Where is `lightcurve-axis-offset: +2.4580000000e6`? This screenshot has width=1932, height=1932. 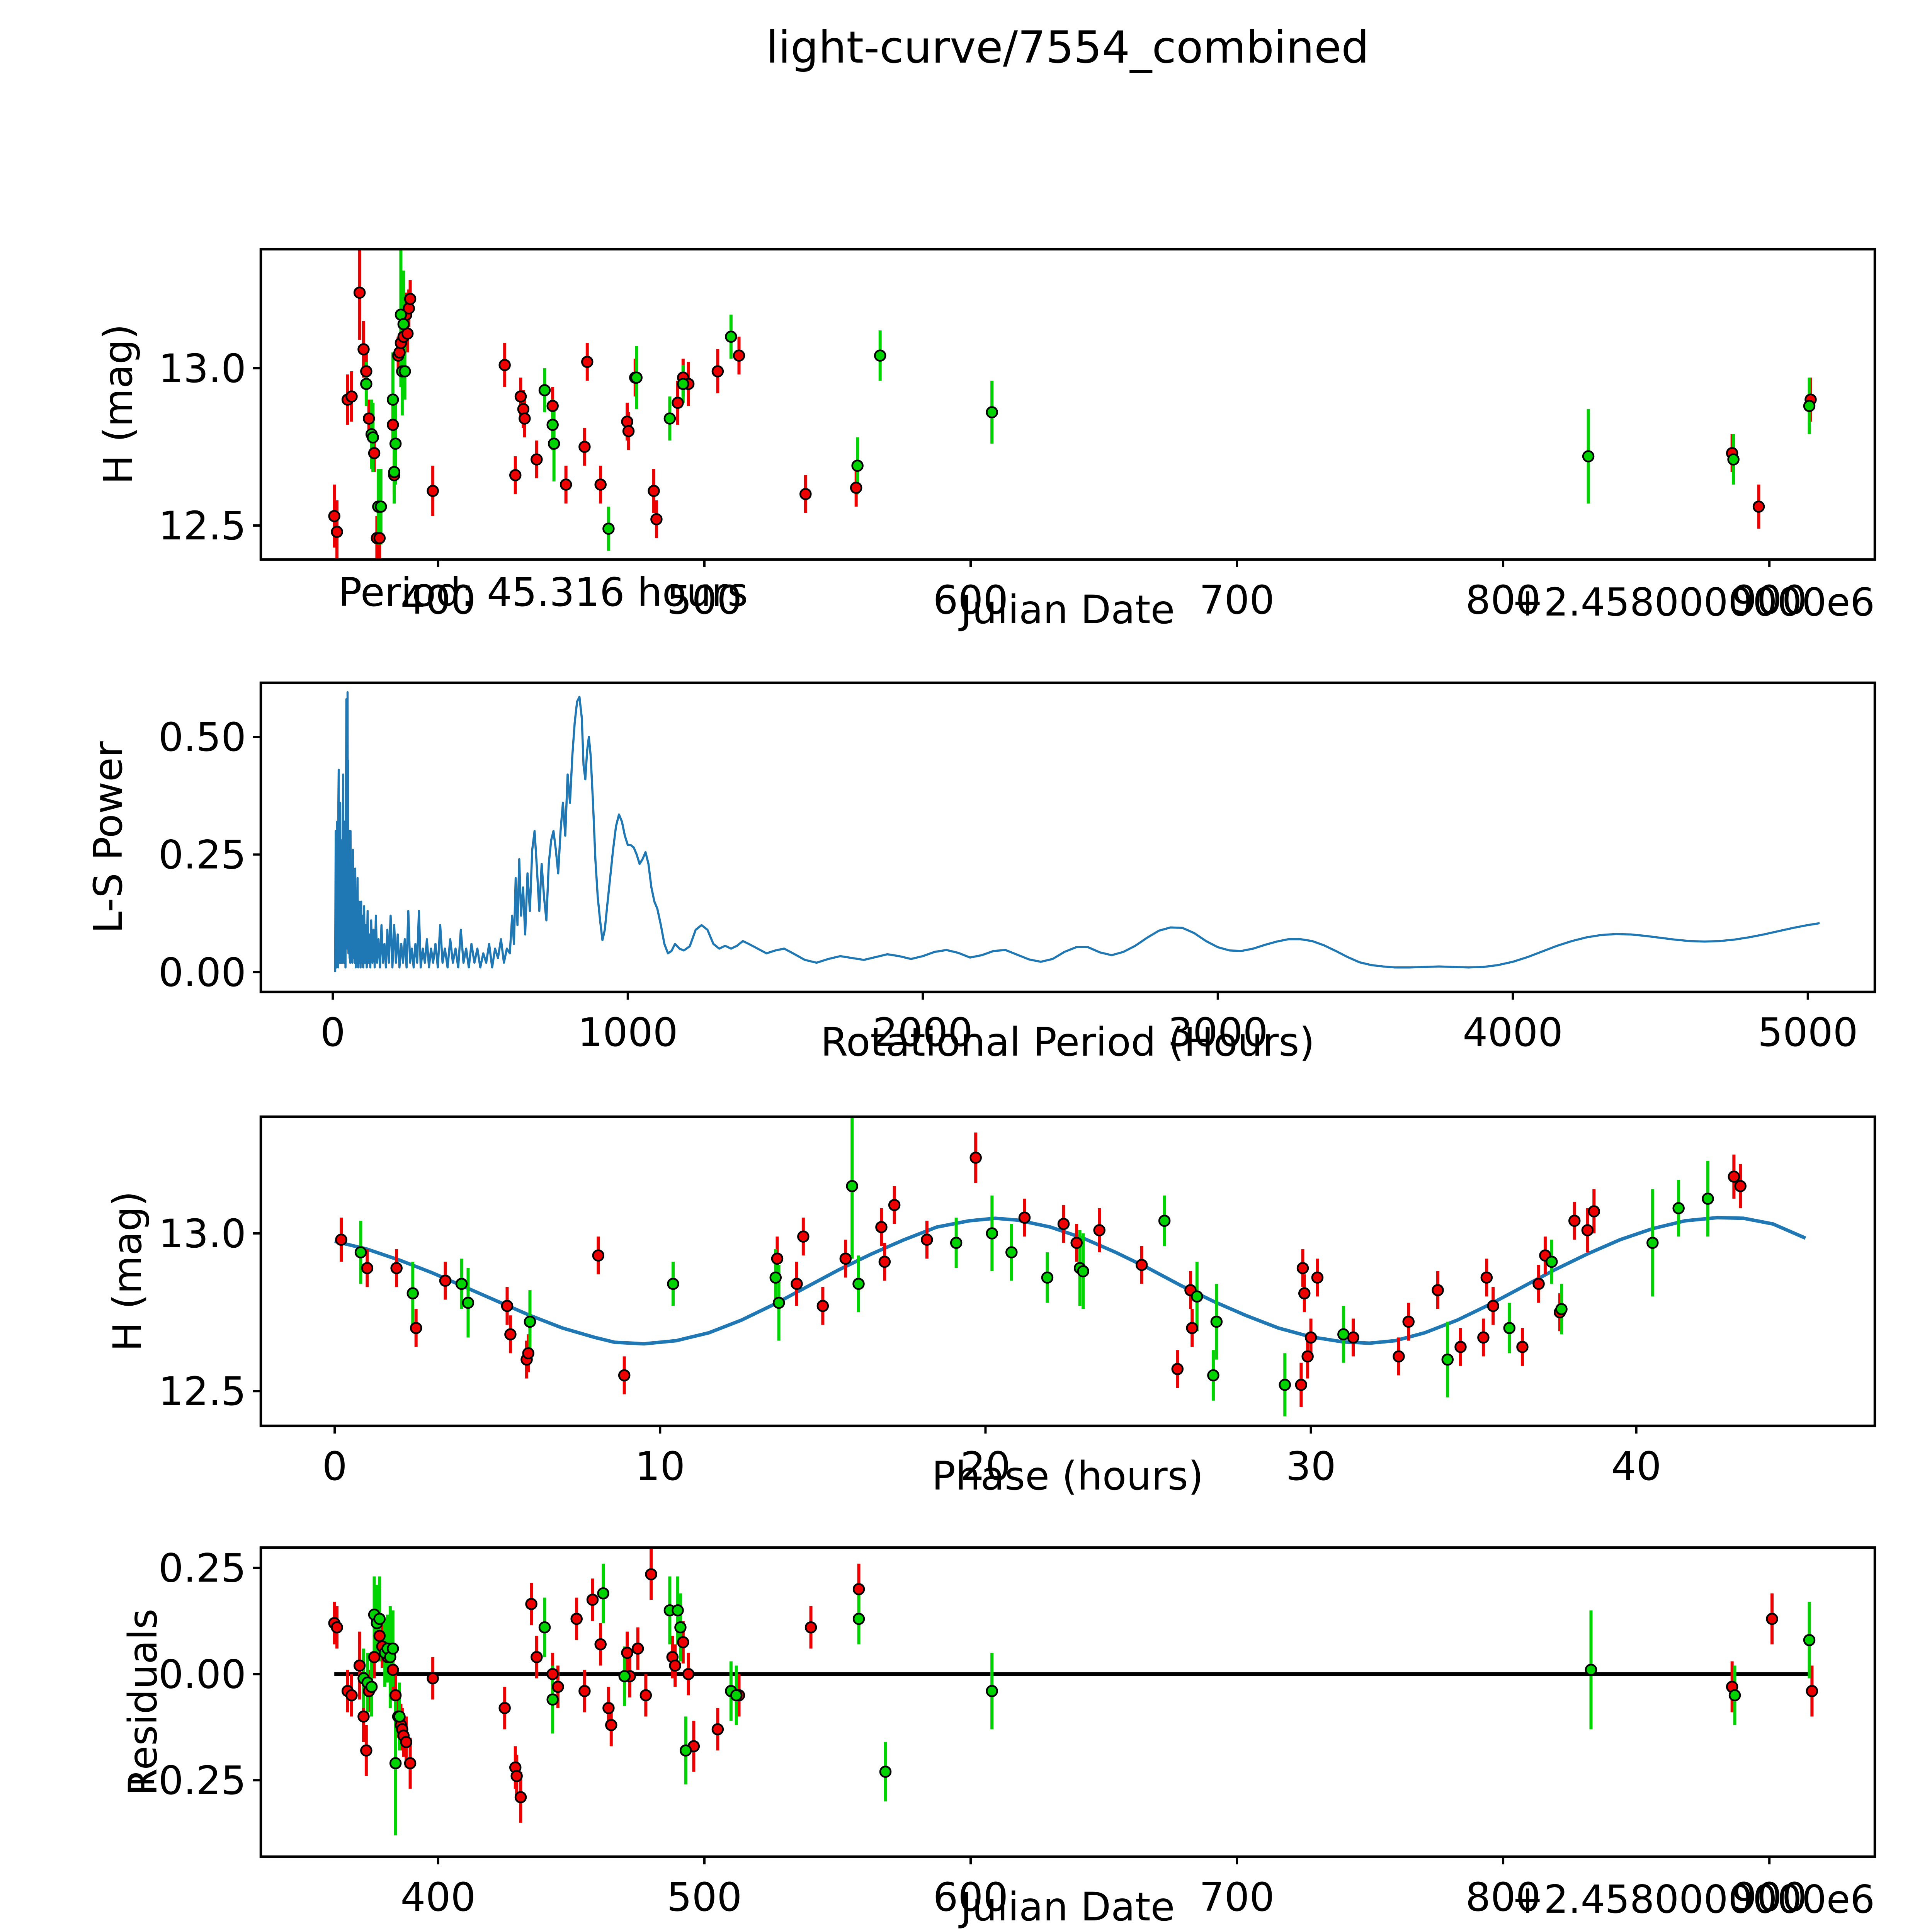 lightcurve-axis-offset: +2.4580000000e6 is located at coordinates (1693, 603).